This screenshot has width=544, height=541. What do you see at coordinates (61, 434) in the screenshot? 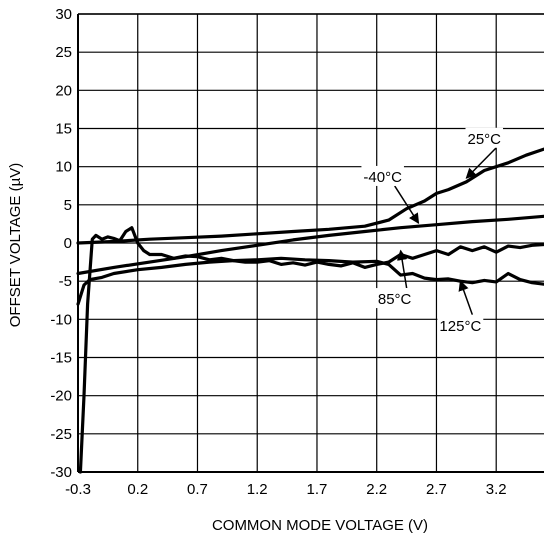
I see `y-tick-label: -25` at bounding box center [61, 434].